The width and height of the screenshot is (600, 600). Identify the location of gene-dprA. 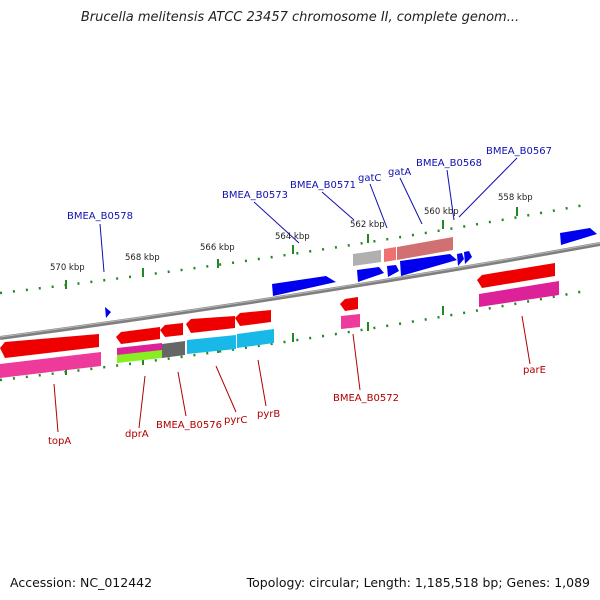
(138, 335).